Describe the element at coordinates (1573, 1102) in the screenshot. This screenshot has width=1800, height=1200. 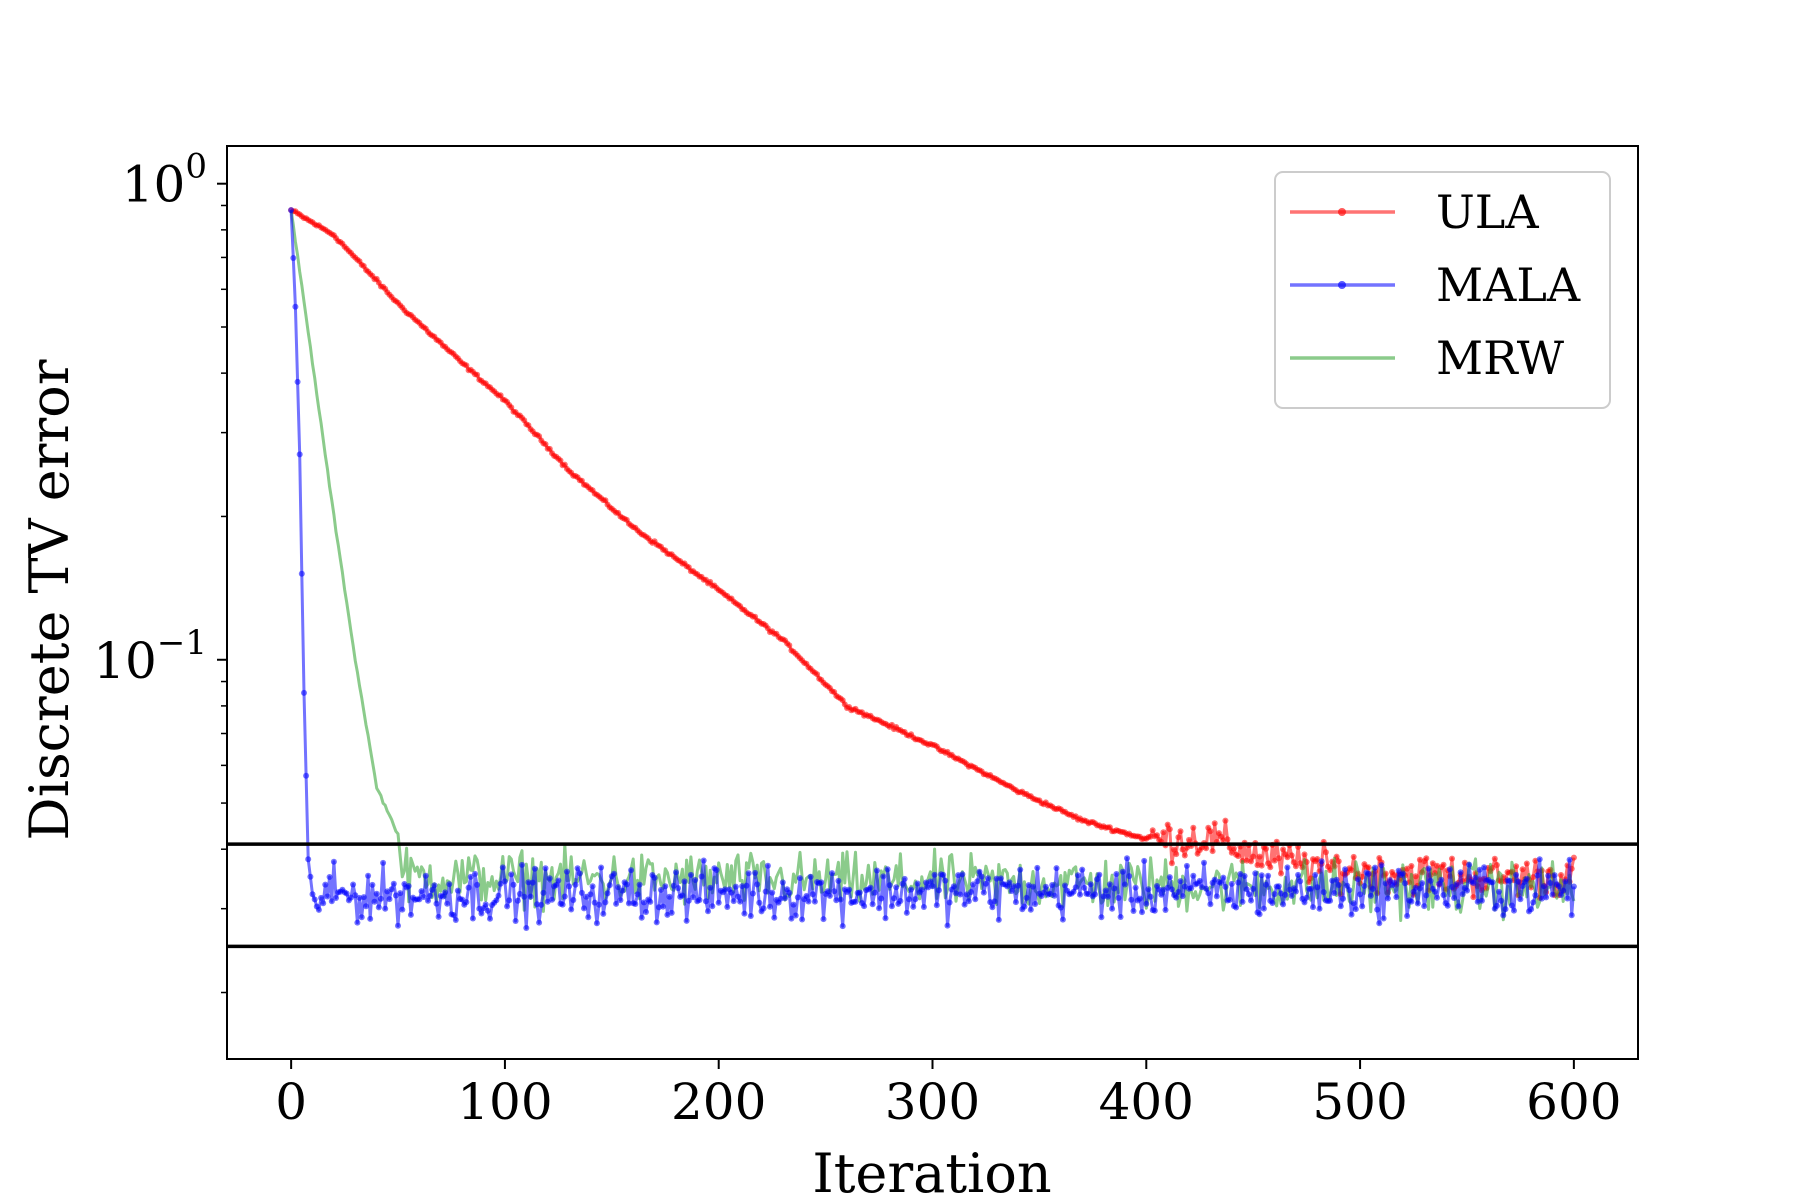
I see `x-tick-label: 600` at that location.